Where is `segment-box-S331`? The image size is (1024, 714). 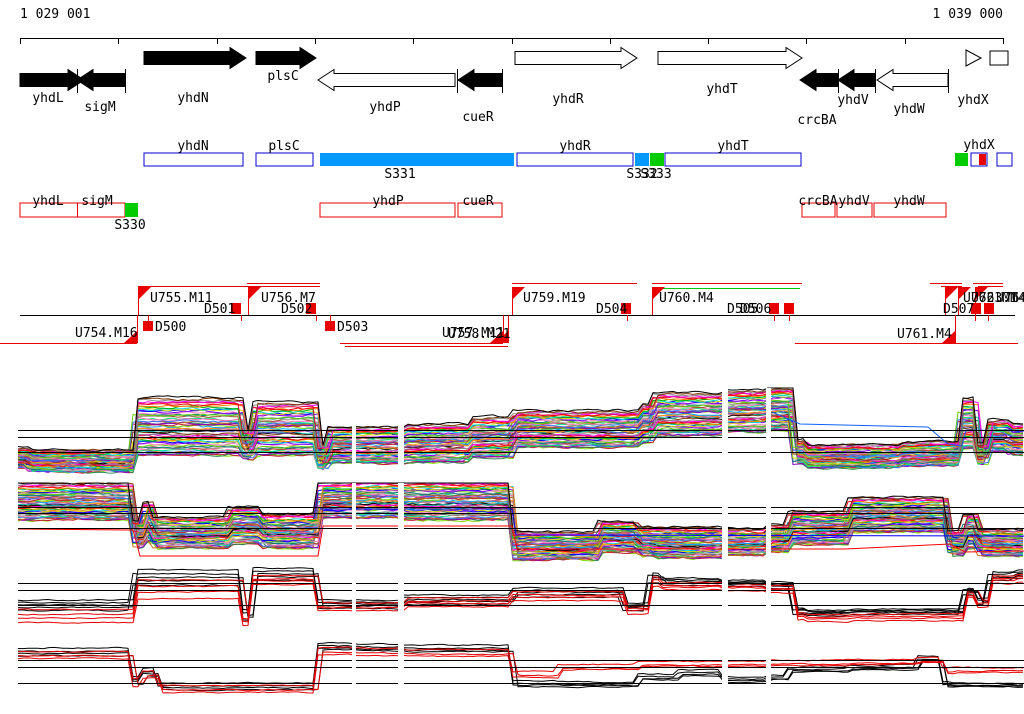
segment-box-S331 is located at coordinates (417, 159).